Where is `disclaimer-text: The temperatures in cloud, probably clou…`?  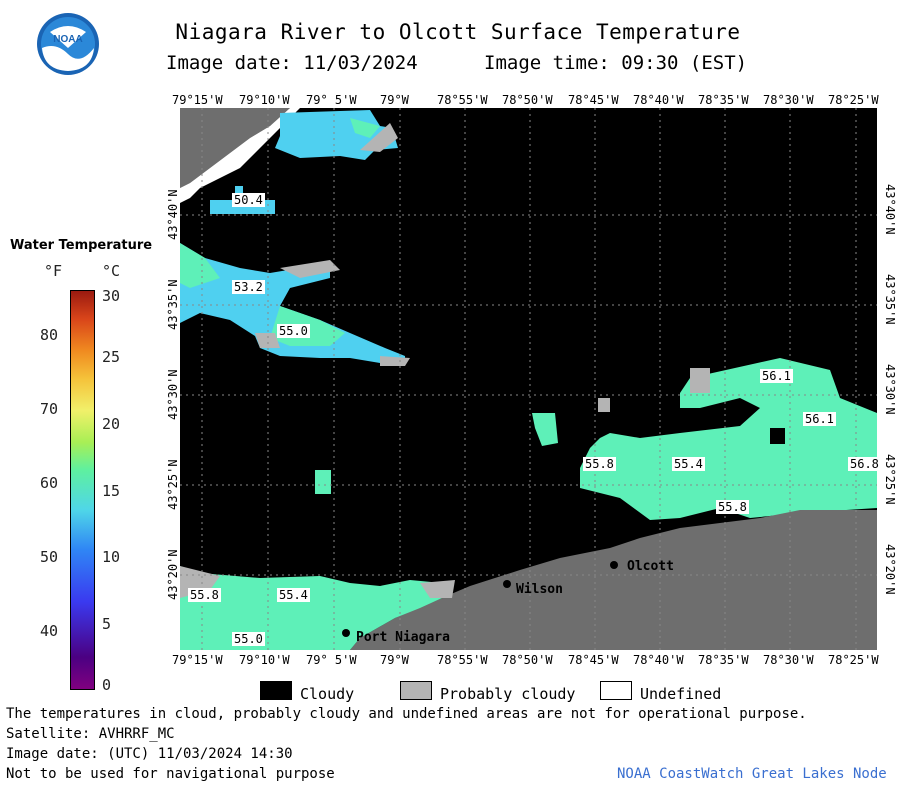
disclaimer-text: The temperatures in cloud, probably clou… is located at coordinates (406, 714).